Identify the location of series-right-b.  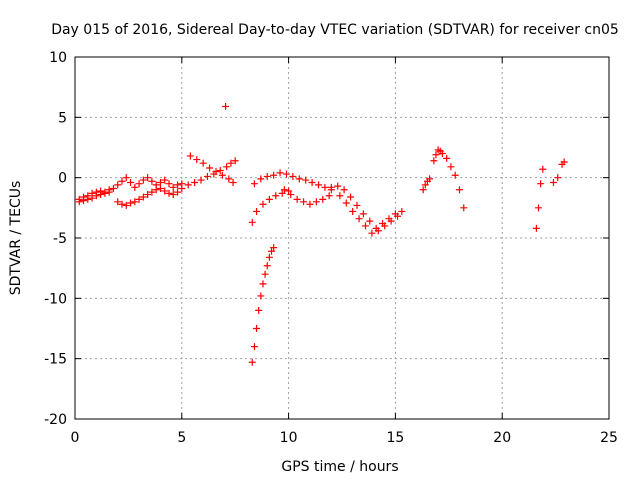
(558, 172).